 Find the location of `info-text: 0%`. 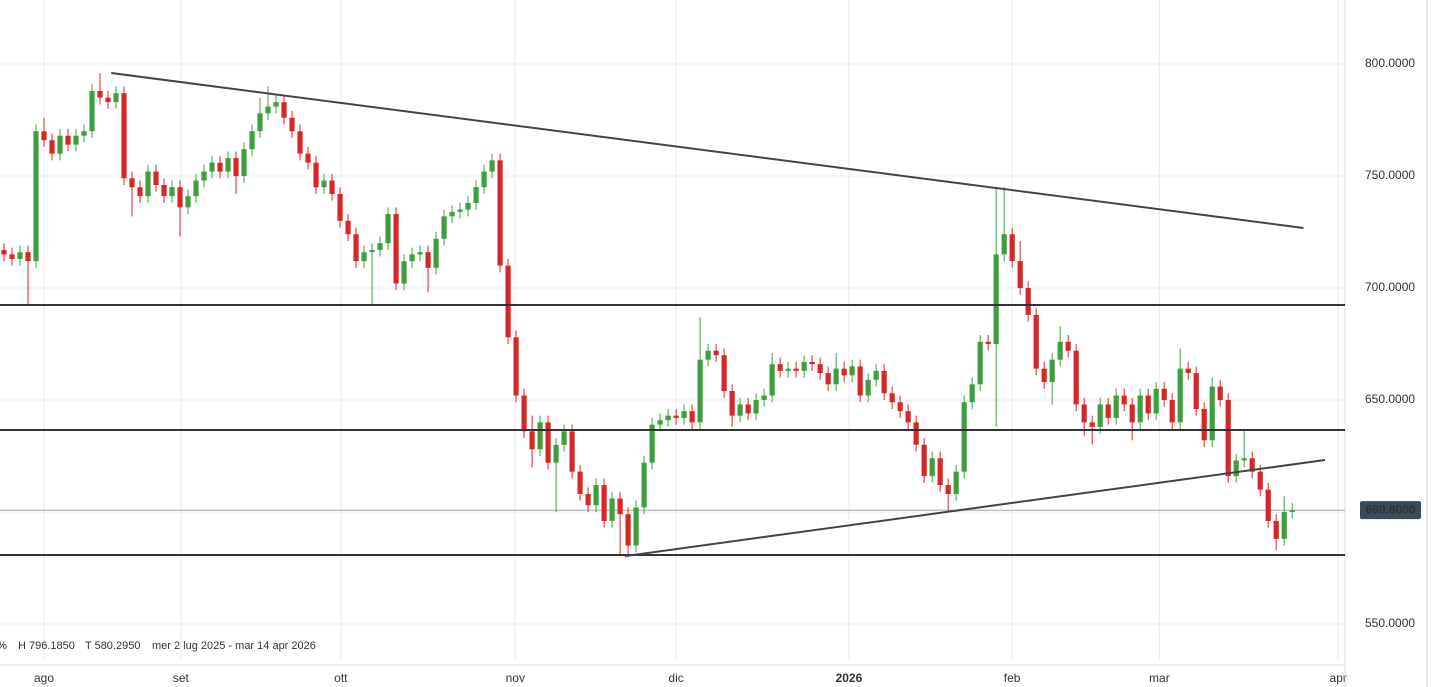

info-text: 0% is located at coordinates (3, 646).